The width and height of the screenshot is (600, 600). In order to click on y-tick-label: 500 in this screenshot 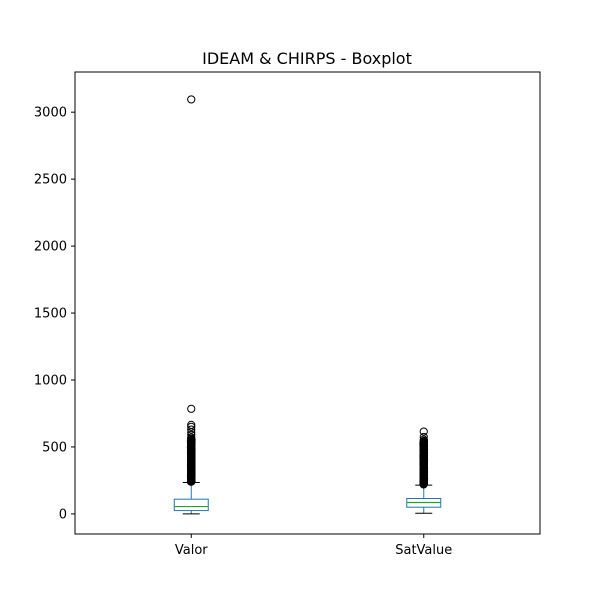, I will do `click(54, 447)`.